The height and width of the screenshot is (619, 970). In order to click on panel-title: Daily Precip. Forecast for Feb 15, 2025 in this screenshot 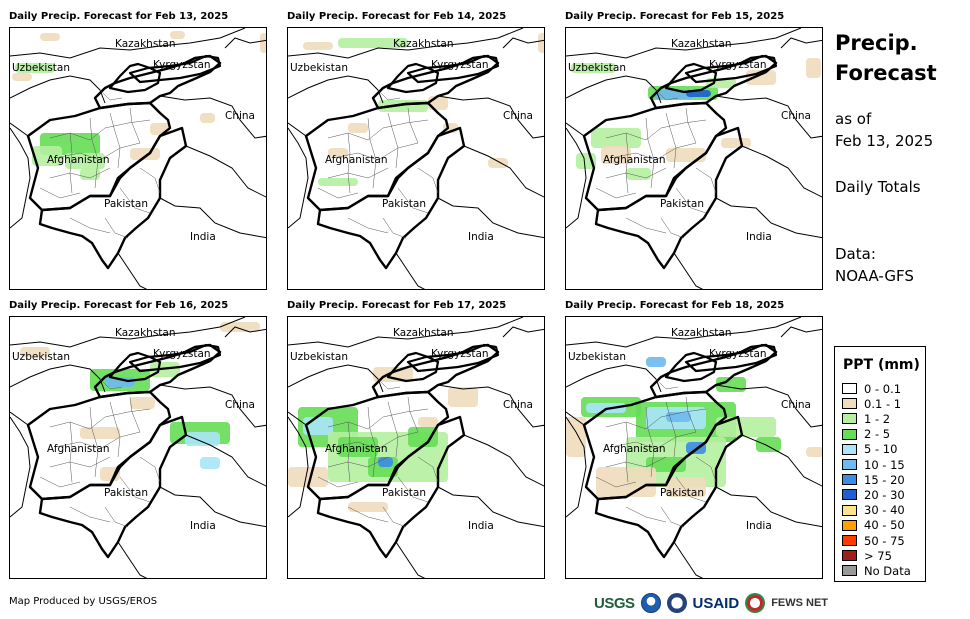, I will do `click(675, 16)`.